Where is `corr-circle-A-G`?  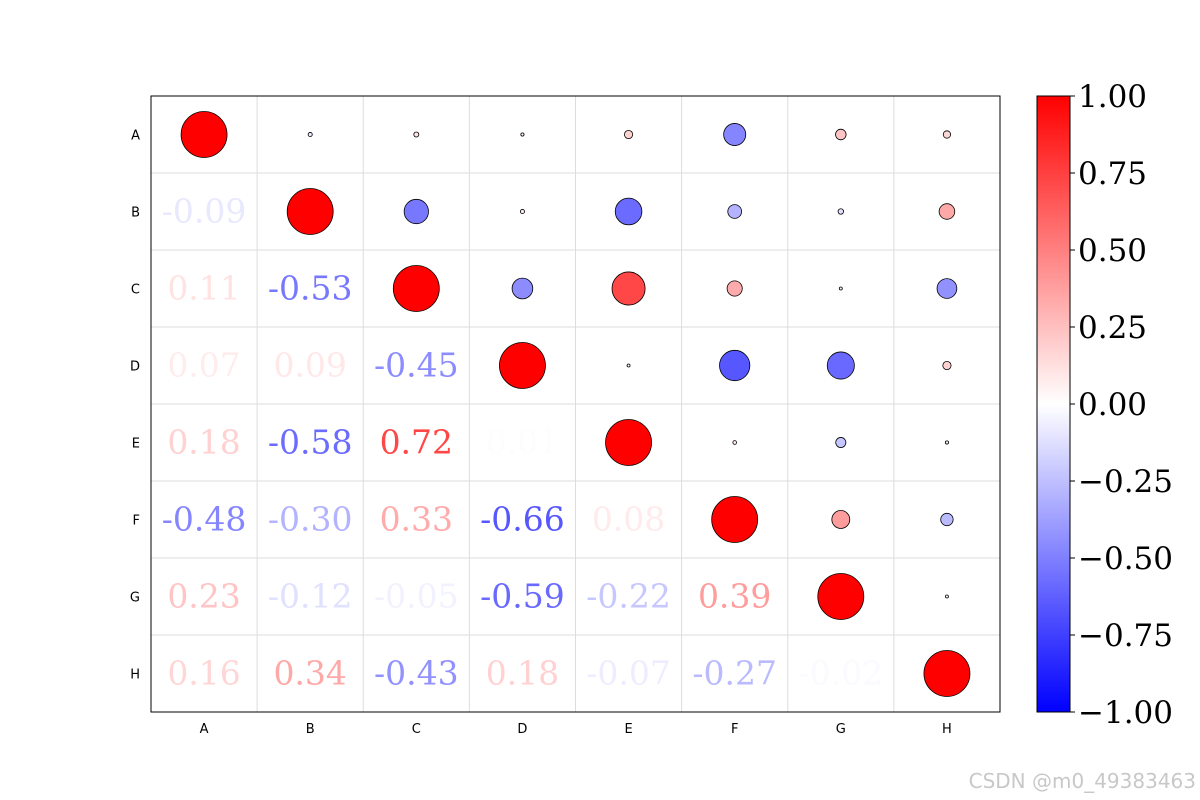
corr-circle-A-G is located at coordinates (841, 134).